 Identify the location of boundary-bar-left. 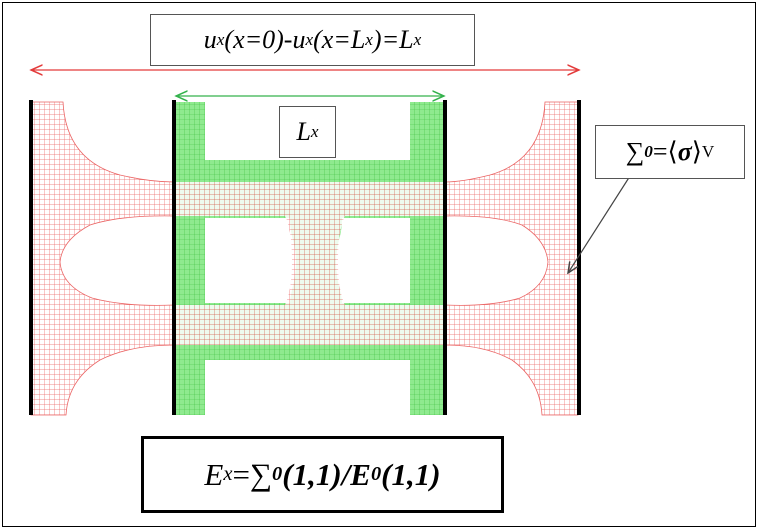
(174, 257).